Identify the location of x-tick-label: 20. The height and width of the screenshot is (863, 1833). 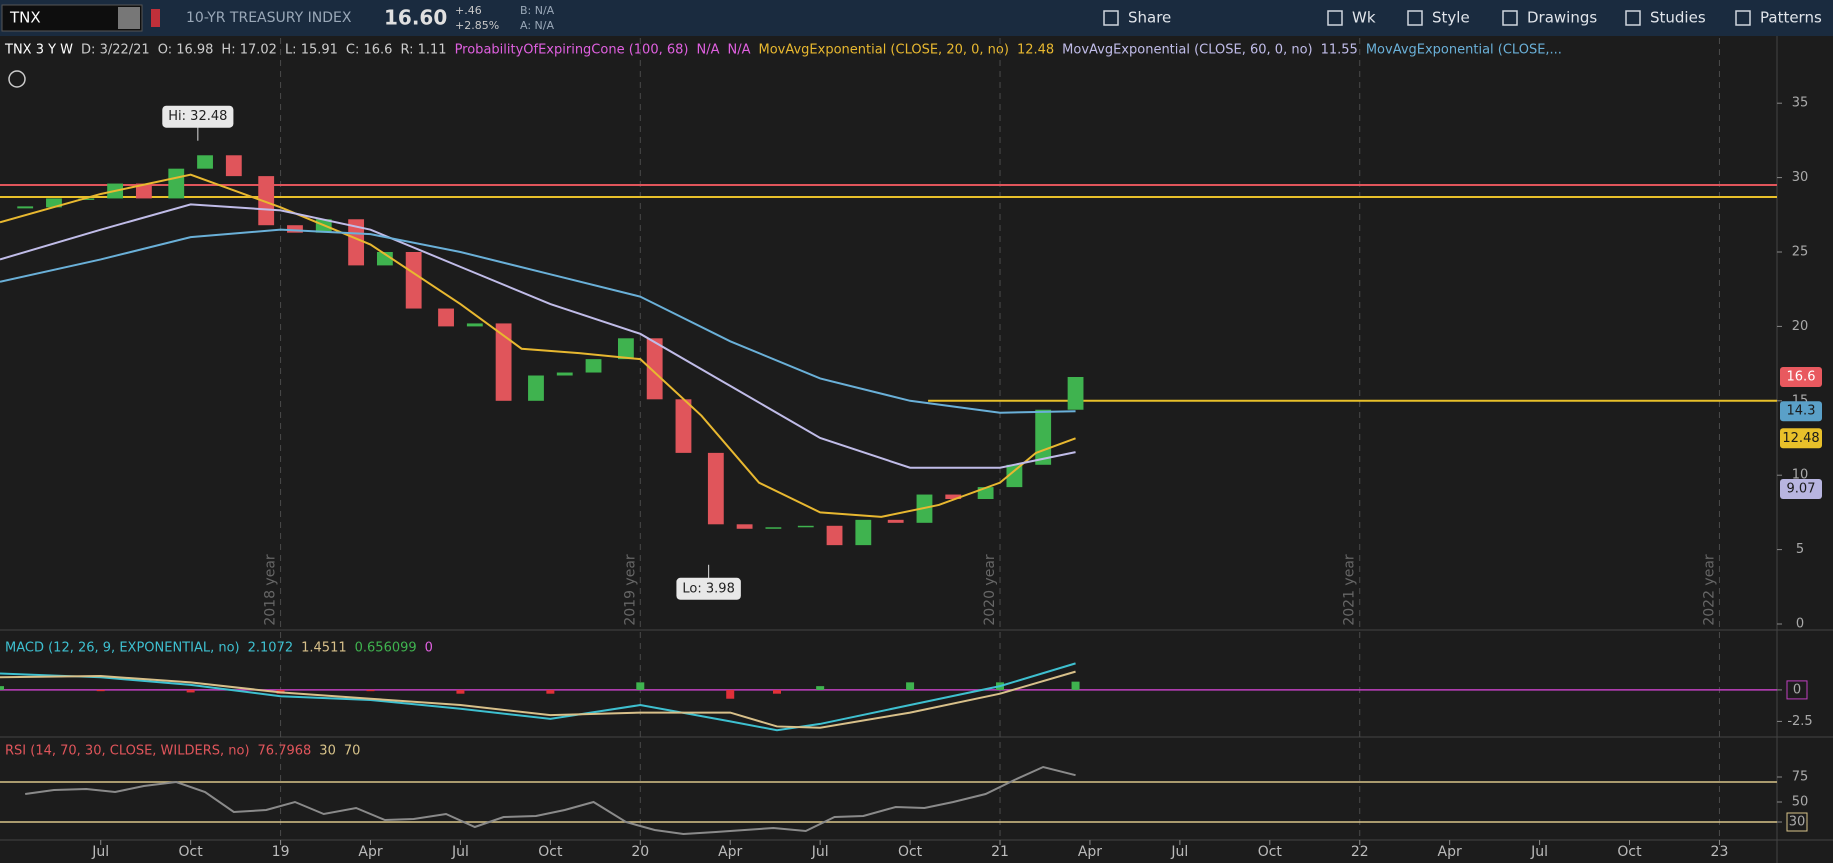
(640, 852).